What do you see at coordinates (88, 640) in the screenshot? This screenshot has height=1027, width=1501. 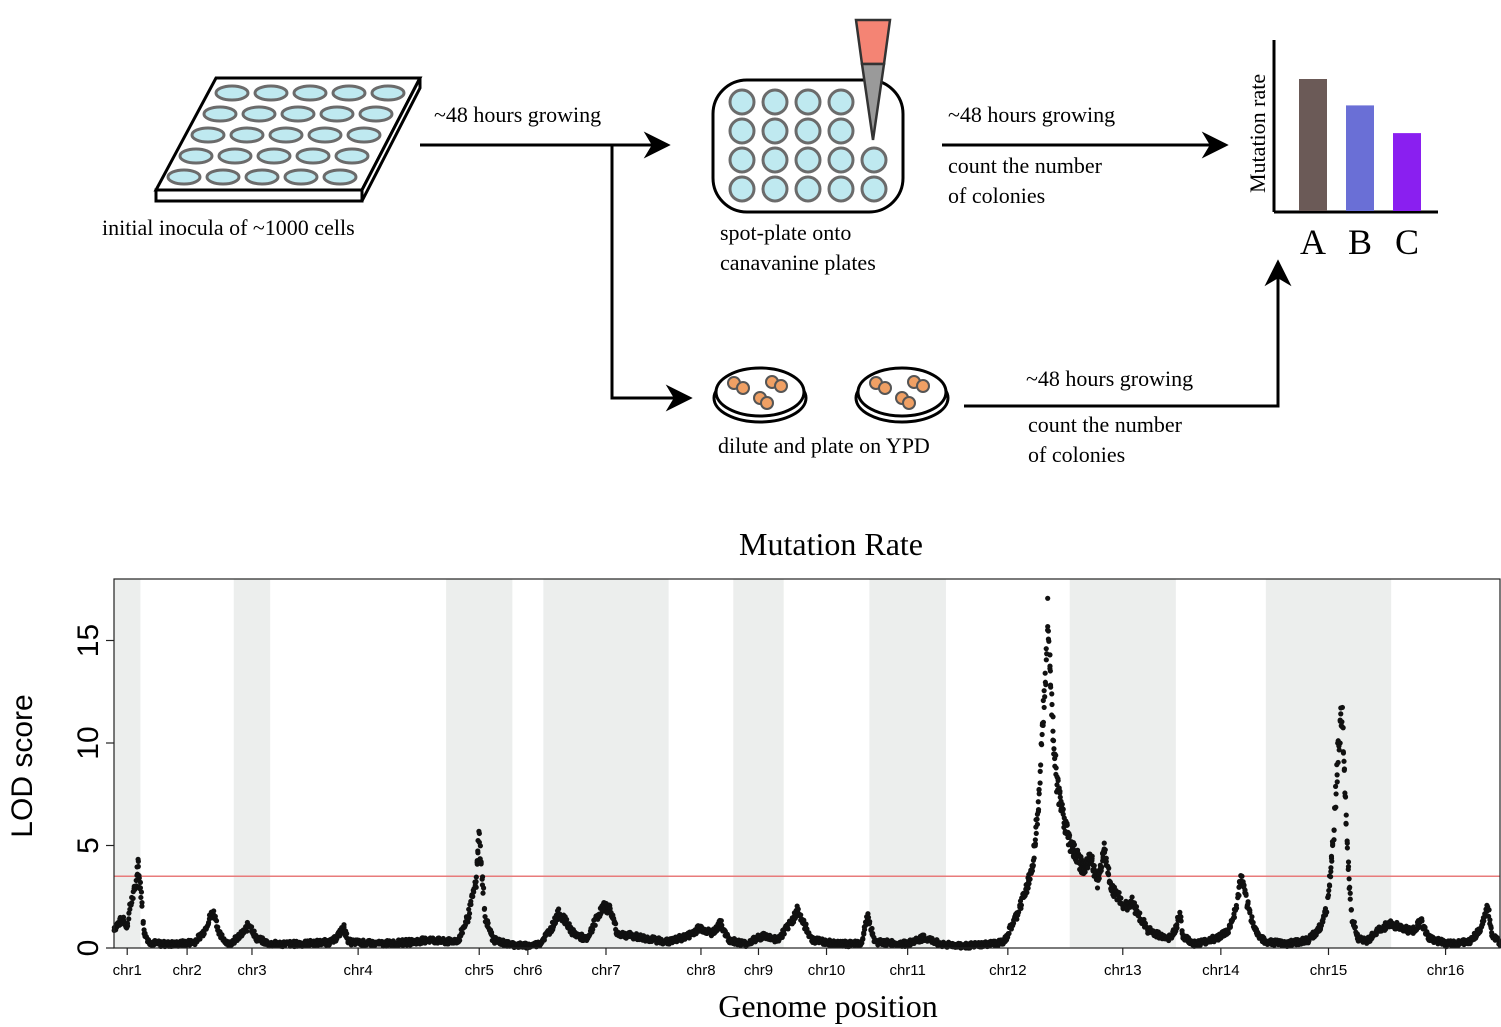 I see `y-tick-label: 15` at bounding box center [88, 640].